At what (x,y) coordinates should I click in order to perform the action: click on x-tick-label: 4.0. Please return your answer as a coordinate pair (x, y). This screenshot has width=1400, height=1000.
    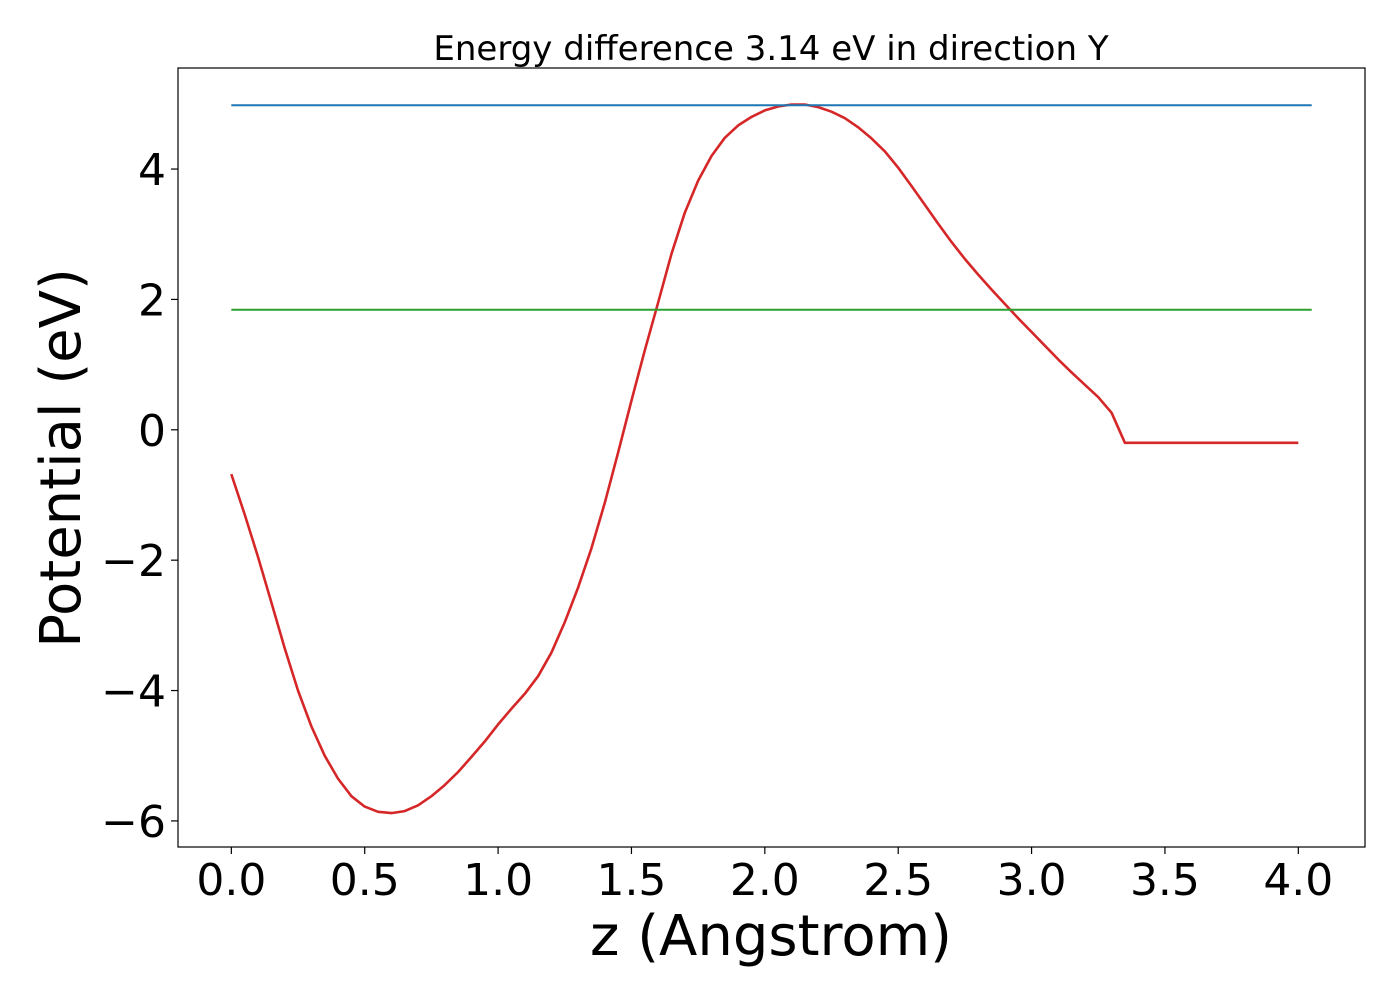
    Looking at the image, I should click on (1298, 880).